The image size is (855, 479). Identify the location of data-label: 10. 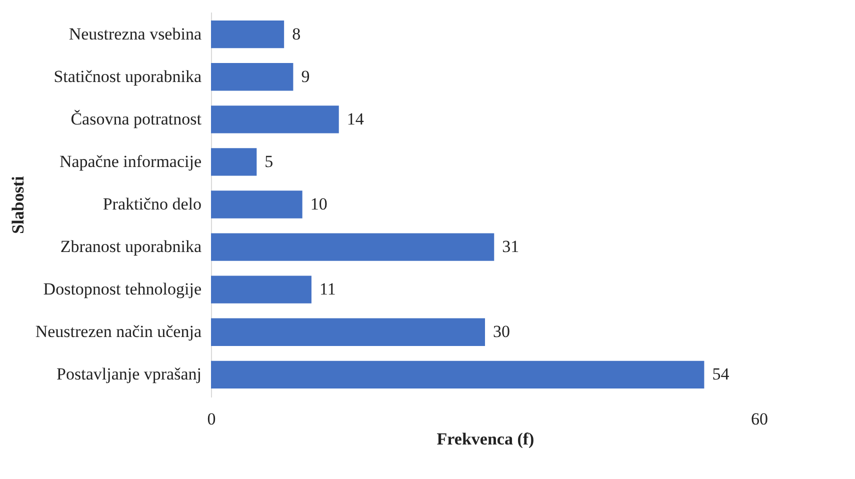
(319, 204).